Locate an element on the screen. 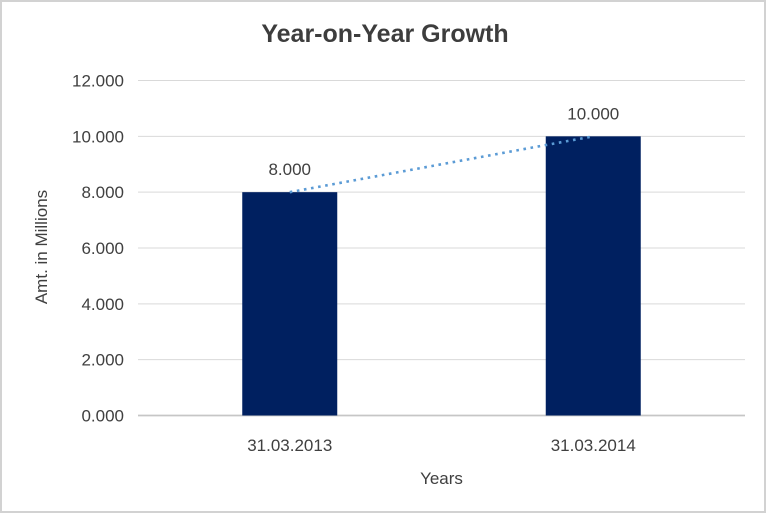  x-tick-label: 31.03.2014 is located at coordinates (593, 445).